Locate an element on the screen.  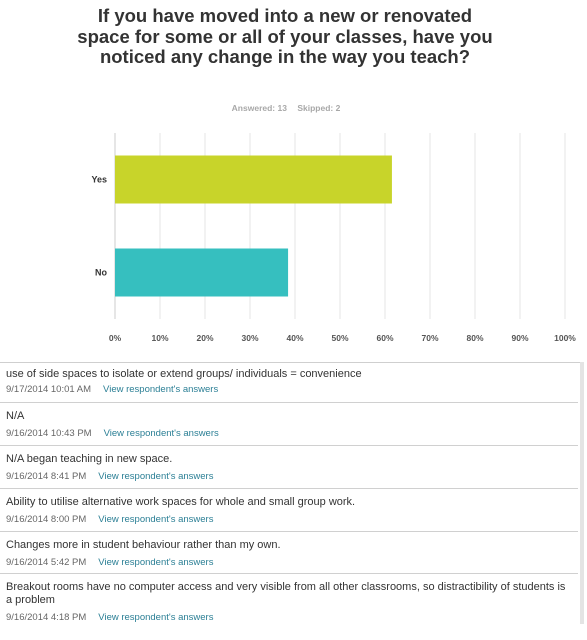
scrollbar is located at coordinates (582, 493).